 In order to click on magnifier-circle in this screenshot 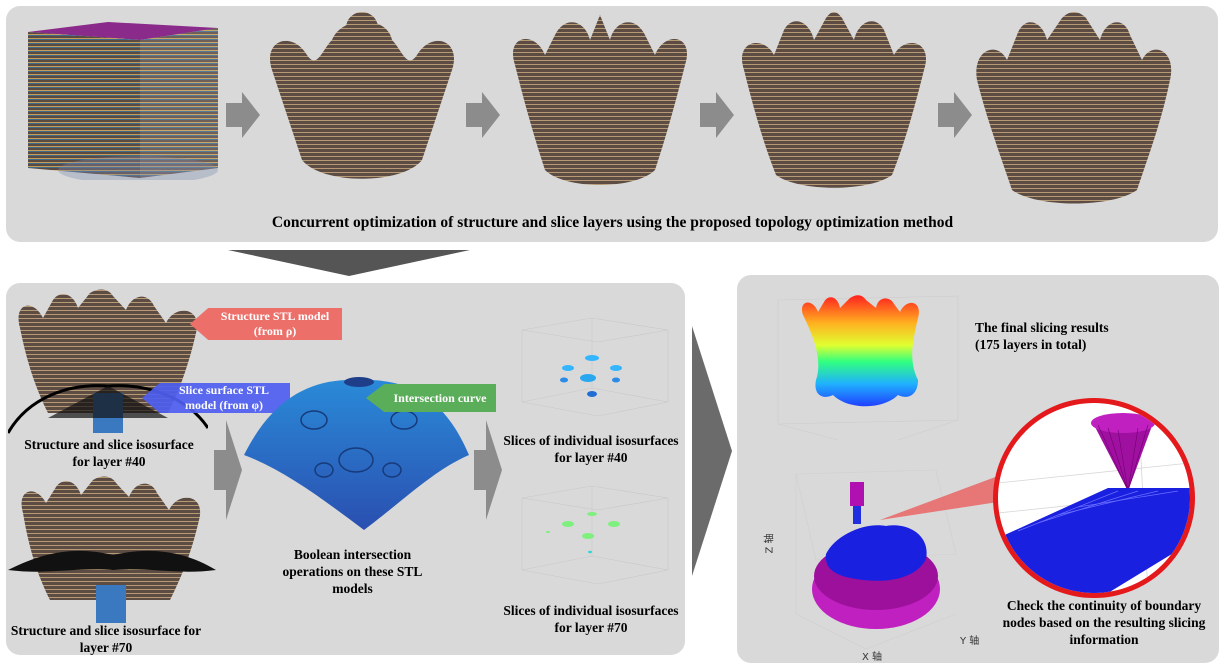, I will do `click(1094, 498)`.